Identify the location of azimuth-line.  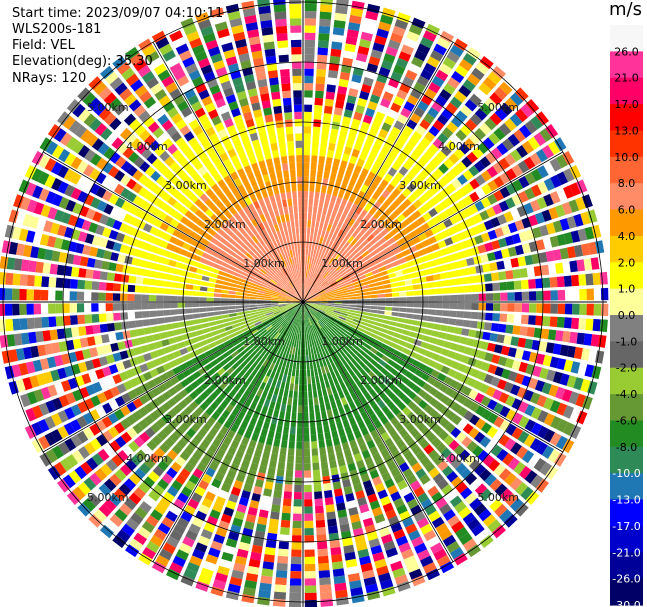
(173, 227).